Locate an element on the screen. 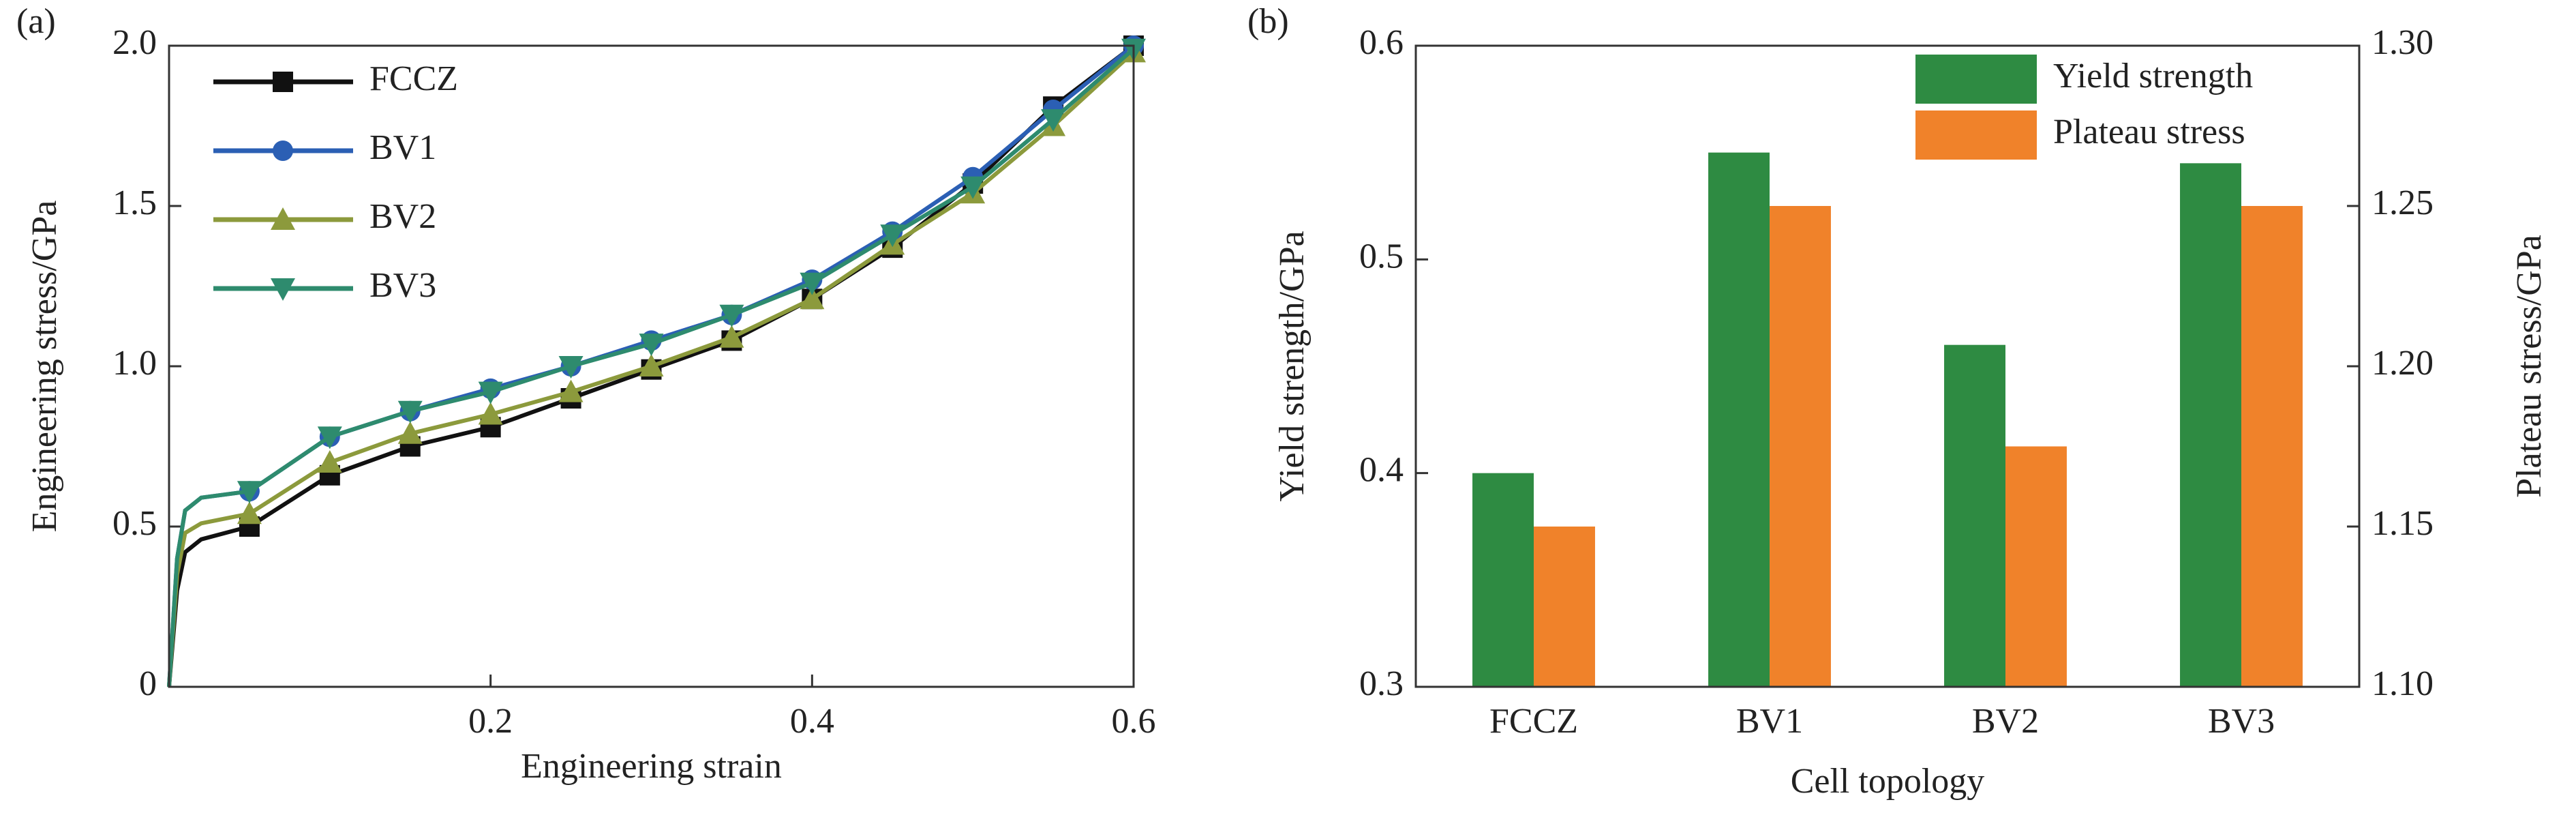 This screenshot has width=2576, height=813. y2-tick-label: 1.10 is located at coordinates (2403, 683).